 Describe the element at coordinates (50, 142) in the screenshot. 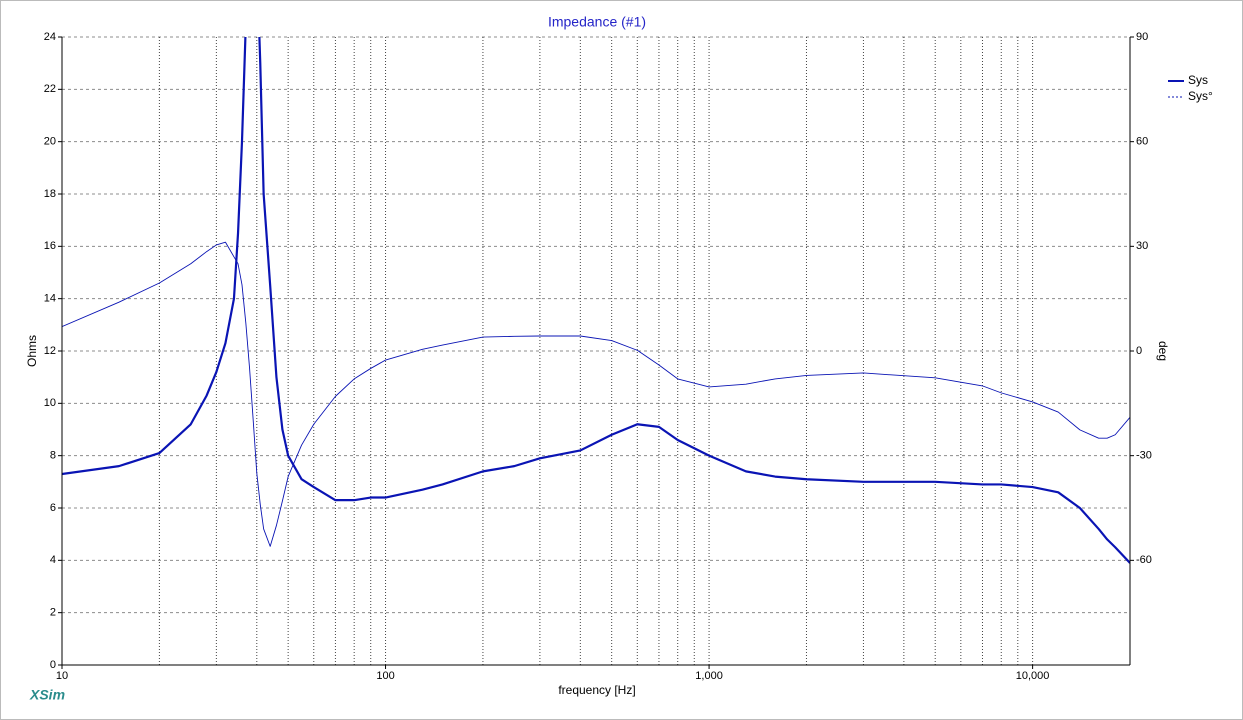

I see `y-tick-label: 20` at that location.